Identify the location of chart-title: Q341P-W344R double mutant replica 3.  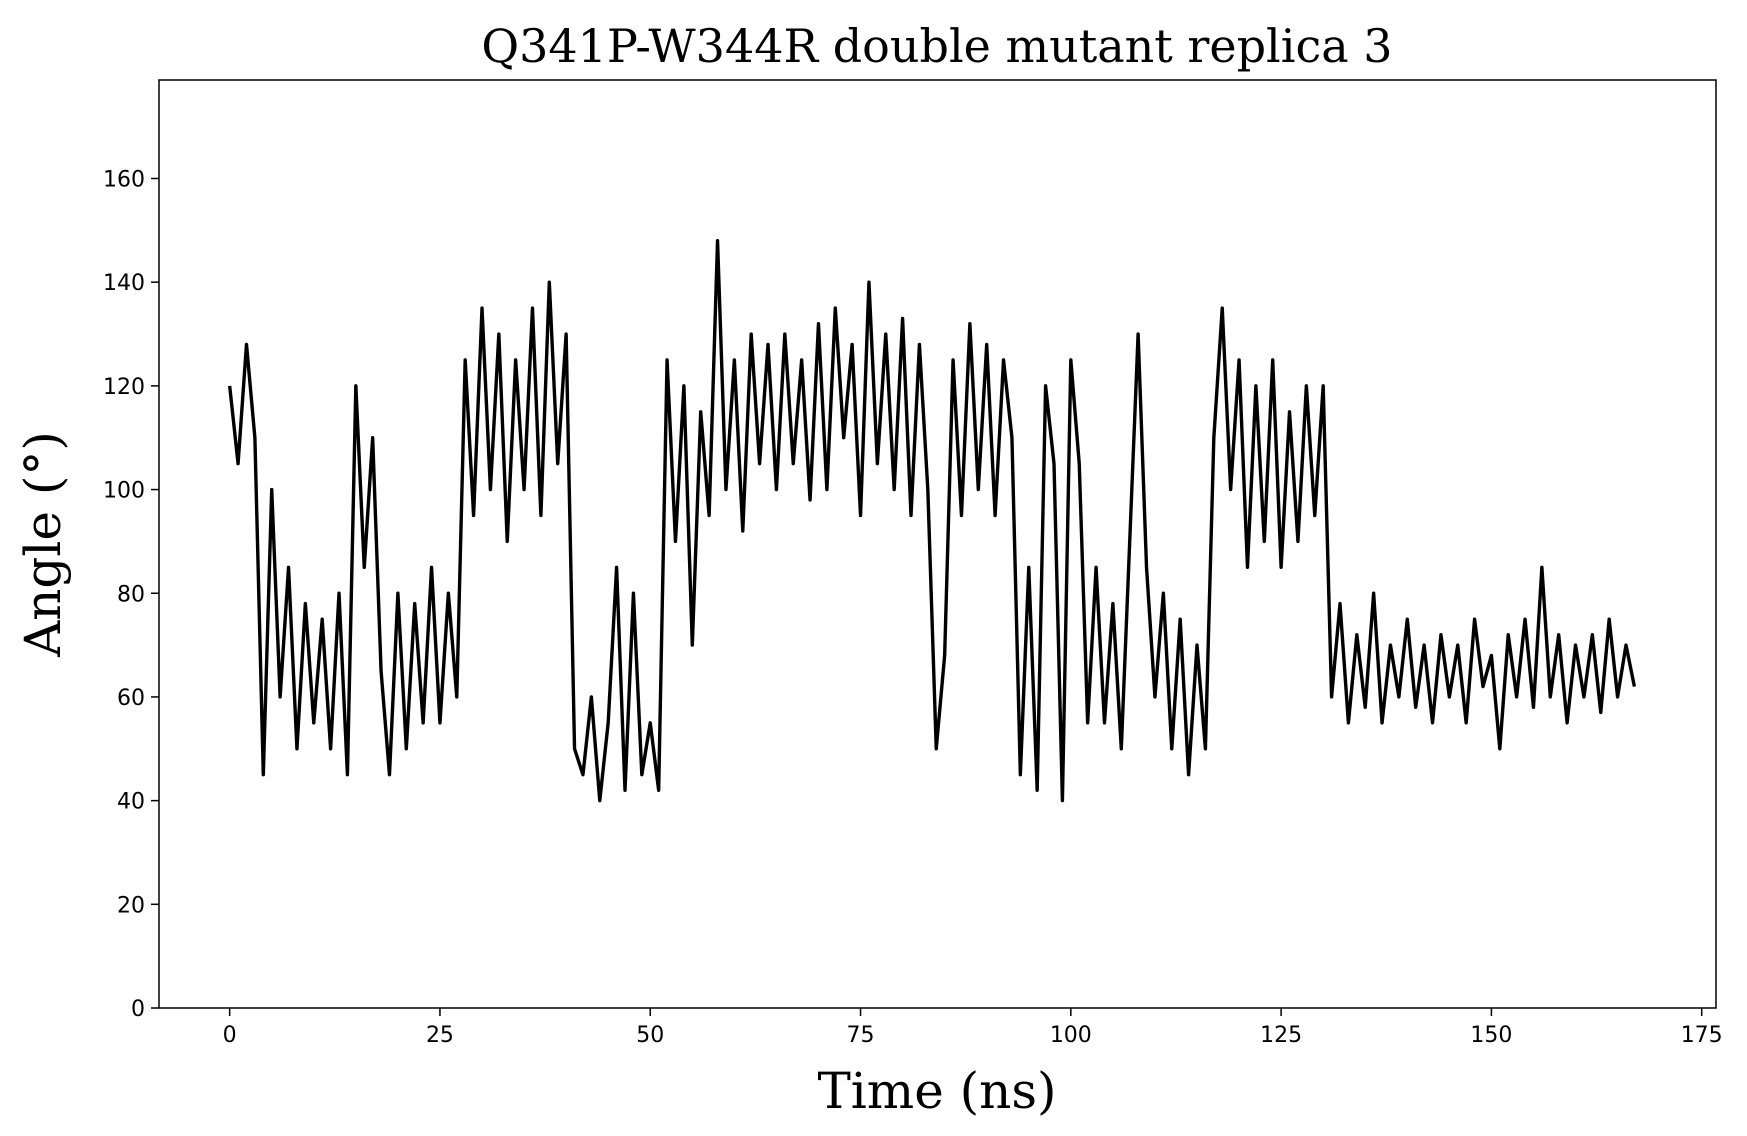
(936, 46).